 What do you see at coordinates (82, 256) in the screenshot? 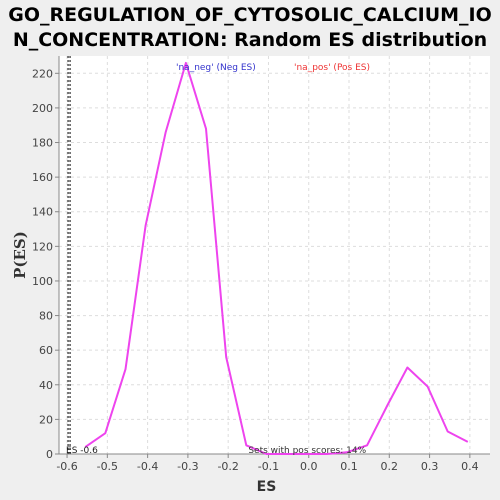
I see `es-marker: ES -0.6` at bounding box center [82, 256].